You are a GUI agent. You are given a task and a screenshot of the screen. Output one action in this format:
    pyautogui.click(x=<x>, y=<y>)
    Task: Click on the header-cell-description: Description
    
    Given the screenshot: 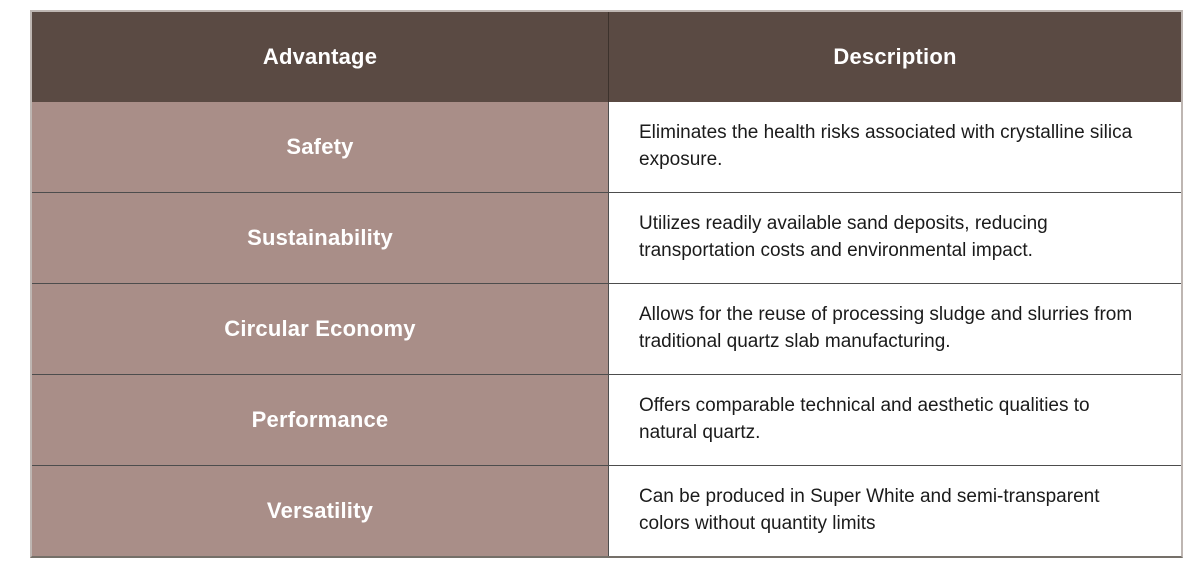 What is the action you would take?
    pyautogui.click(x=894, y=57)
    